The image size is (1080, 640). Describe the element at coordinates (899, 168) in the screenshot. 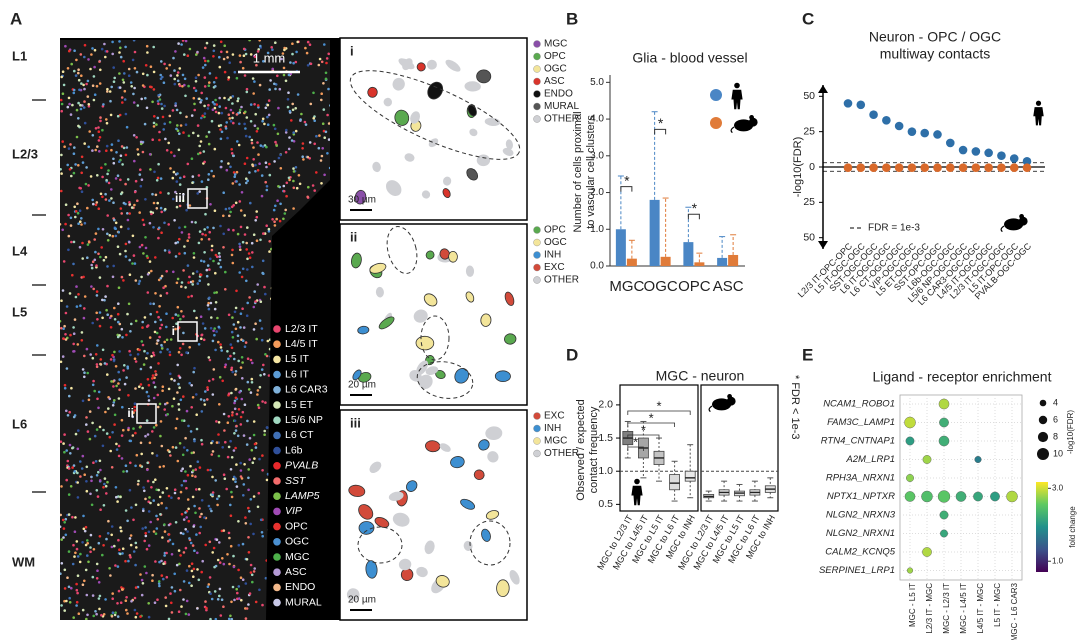

I see `dot` at that location.